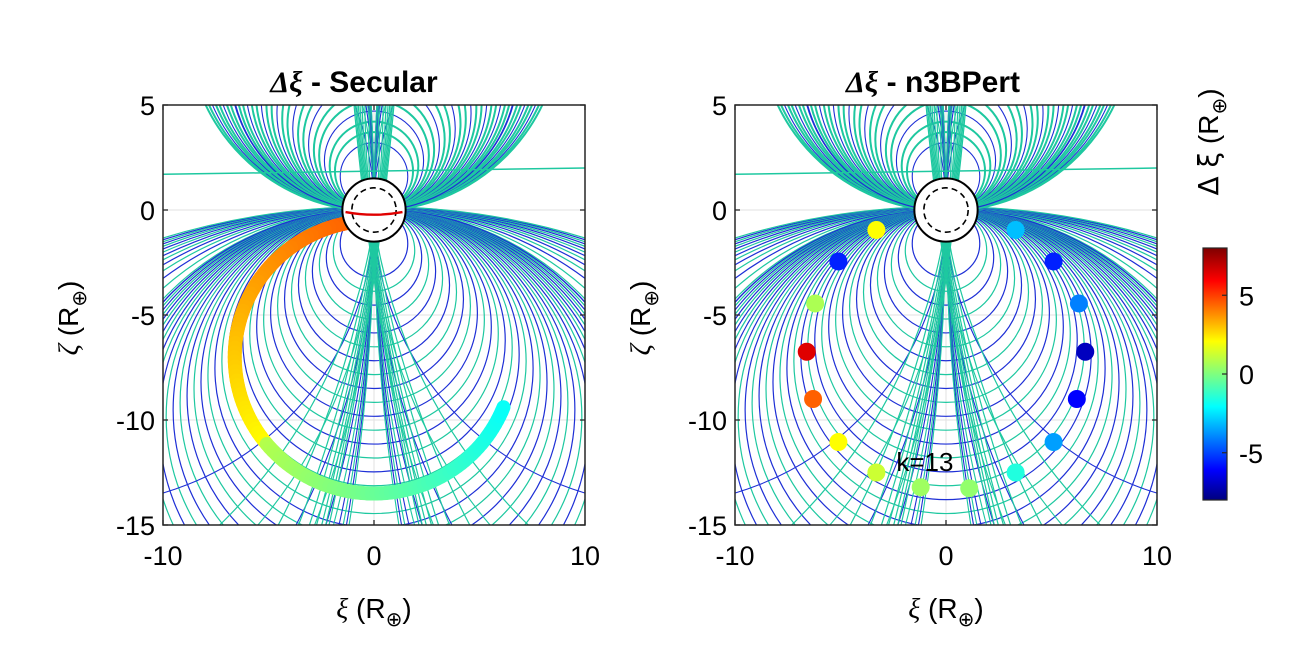 This screenshot has height=650, width=1299. What do you see at coordinates (366, 608) in the screenshot?
I see `left-xlabel-unit: (R` at bounding box center [366, 608].